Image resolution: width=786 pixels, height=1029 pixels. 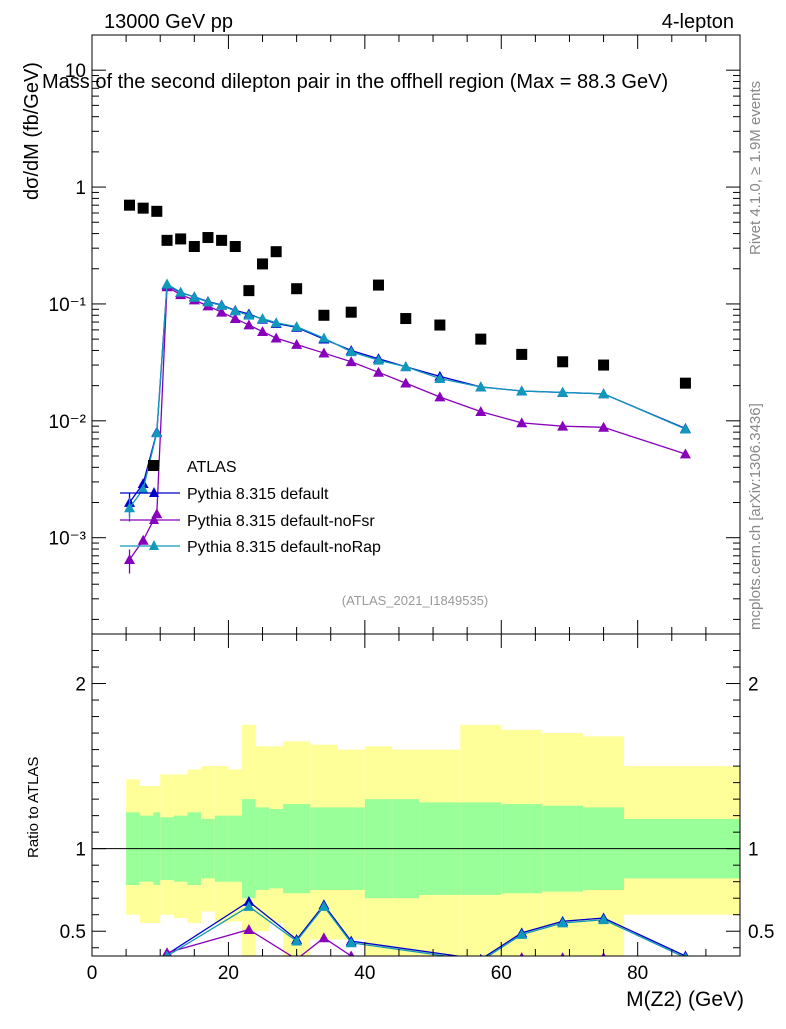 I want to click on main-y-tick-label: 10⁻¹, so click(x=68, y=305).